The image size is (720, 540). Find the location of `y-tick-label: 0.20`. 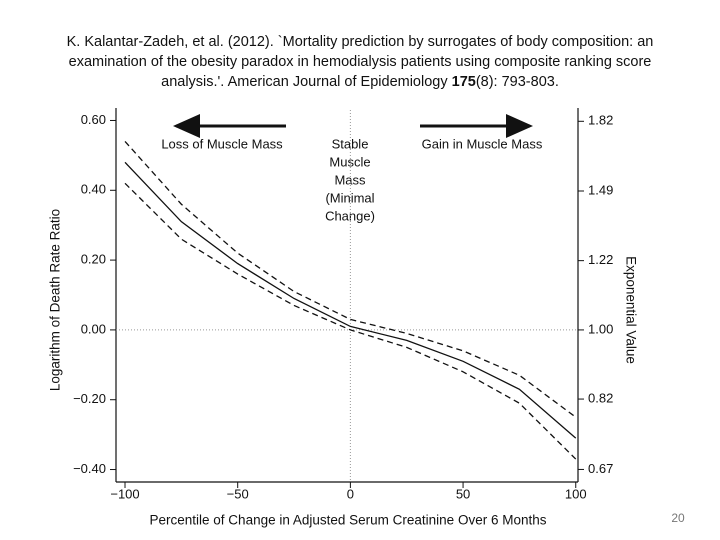

y-tick-label: 0.20 is located at coordinates (93, 259).